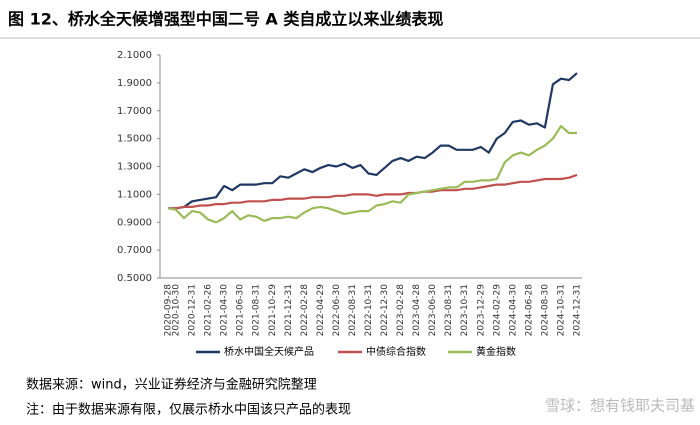 The image size is (700, 425). I want to click on y-tick-label: 1.5000, so click(134, 139).